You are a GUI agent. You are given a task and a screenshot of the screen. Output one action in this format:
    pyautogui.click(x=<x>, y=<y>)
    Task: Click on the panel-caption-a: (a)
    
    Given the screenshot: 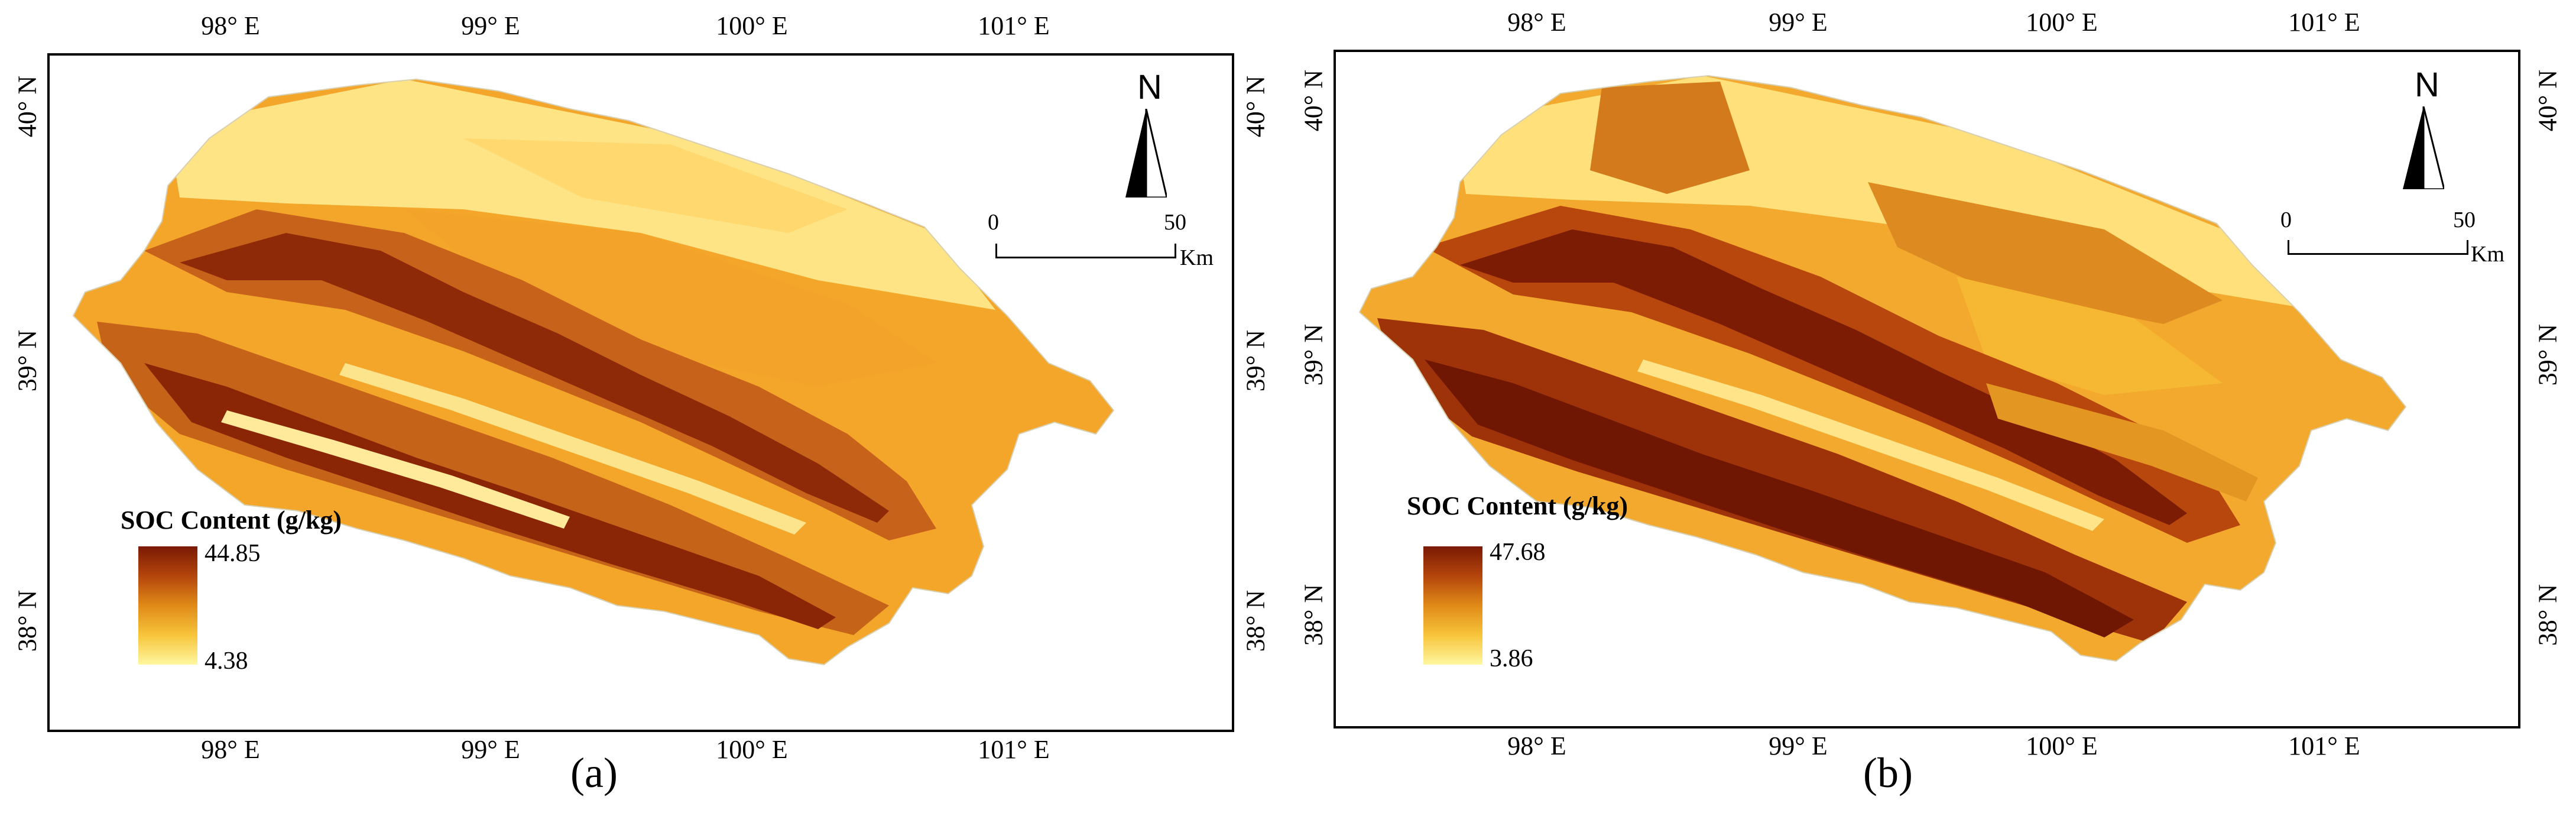 What is the action you would take?
    pyautogui.click(x=594, y=772)
    